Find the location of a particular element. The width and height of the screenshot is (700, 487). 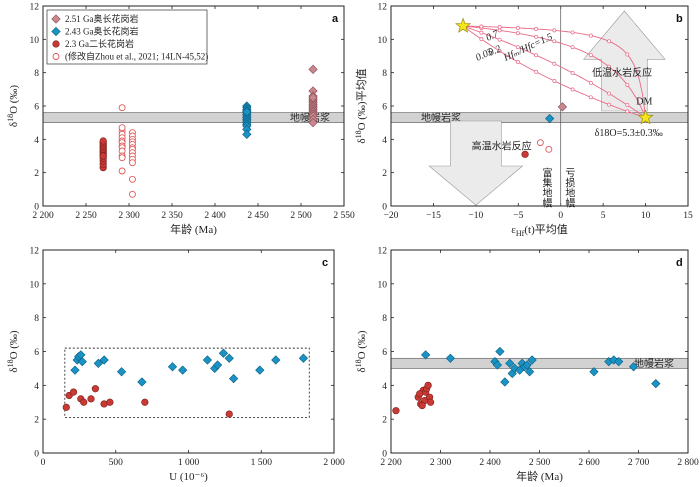

mixing-curve-label: 0.2 is located at coordinates (495, 50).